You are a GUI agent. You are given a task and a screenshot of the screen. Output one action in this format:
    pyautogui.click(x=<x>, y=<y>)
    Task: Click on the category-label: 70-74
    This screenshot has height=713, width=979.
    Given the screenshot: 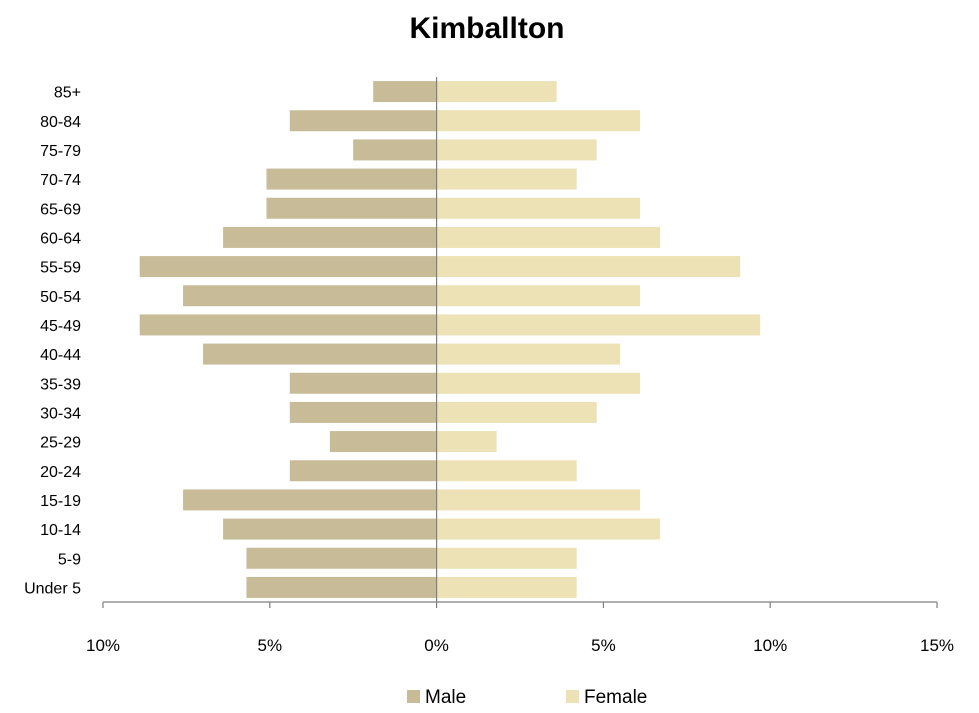 What is the action you would take?
    pyautogui.click(x=60, y=180)
    